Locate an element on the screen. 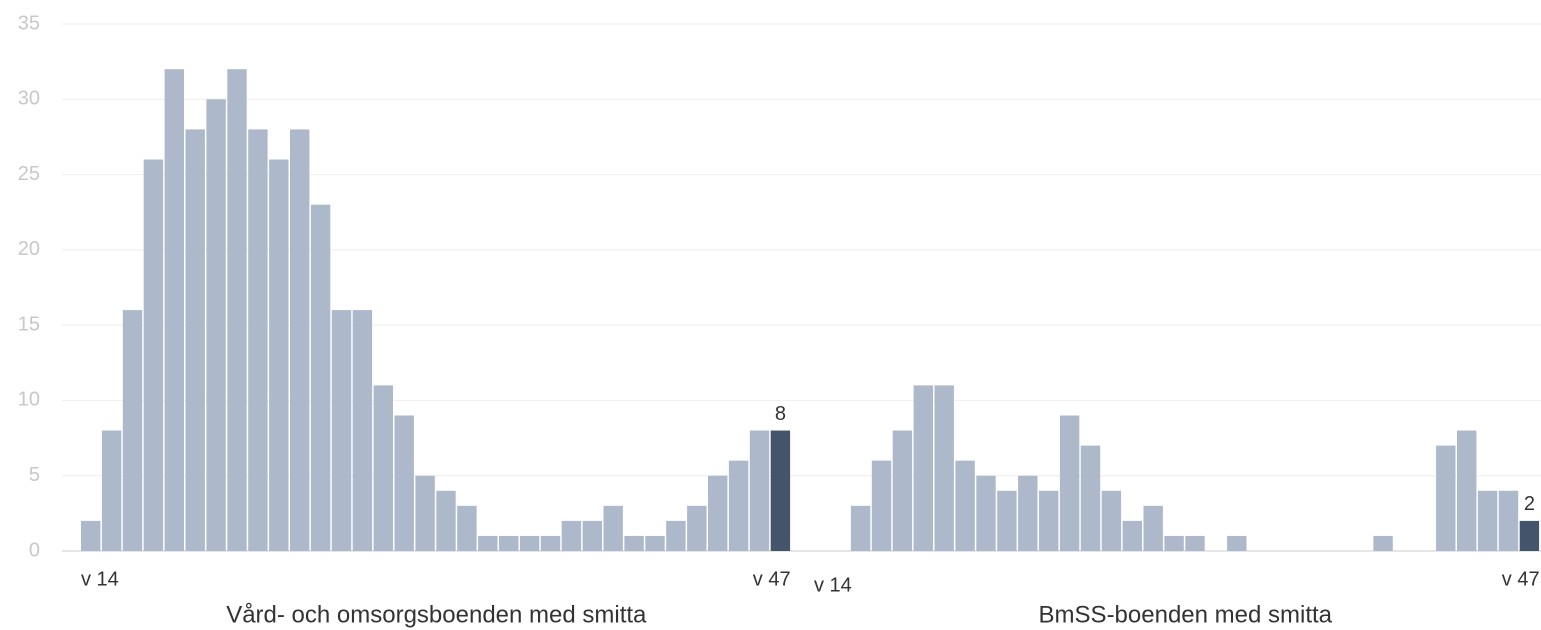  data-label: 2 is located at coordinates (1529, 504).